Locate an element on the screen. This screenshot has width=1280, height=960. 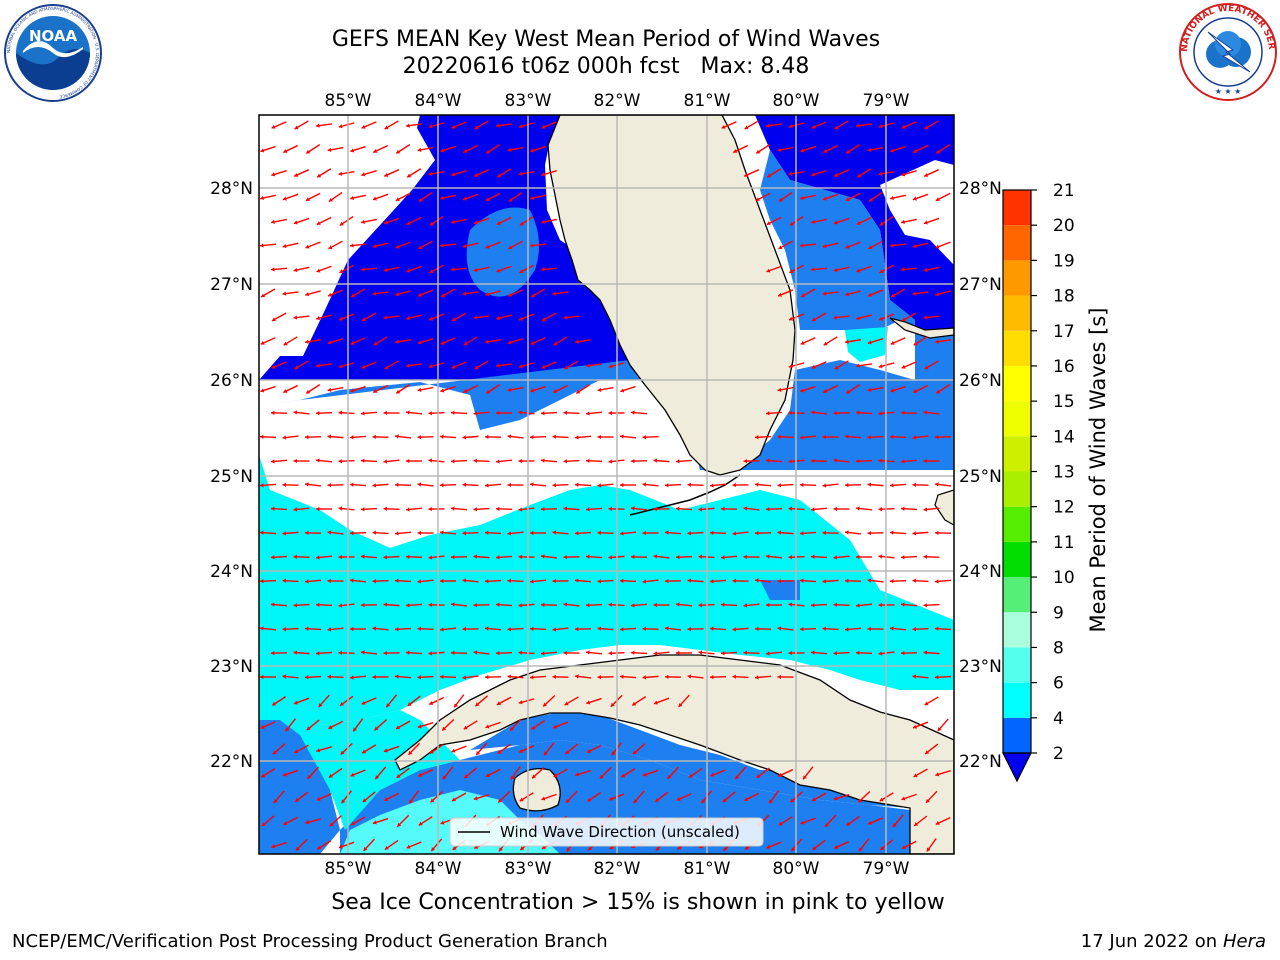
colorbar-tick-label: 15 is located at coordinates (1064, 402).